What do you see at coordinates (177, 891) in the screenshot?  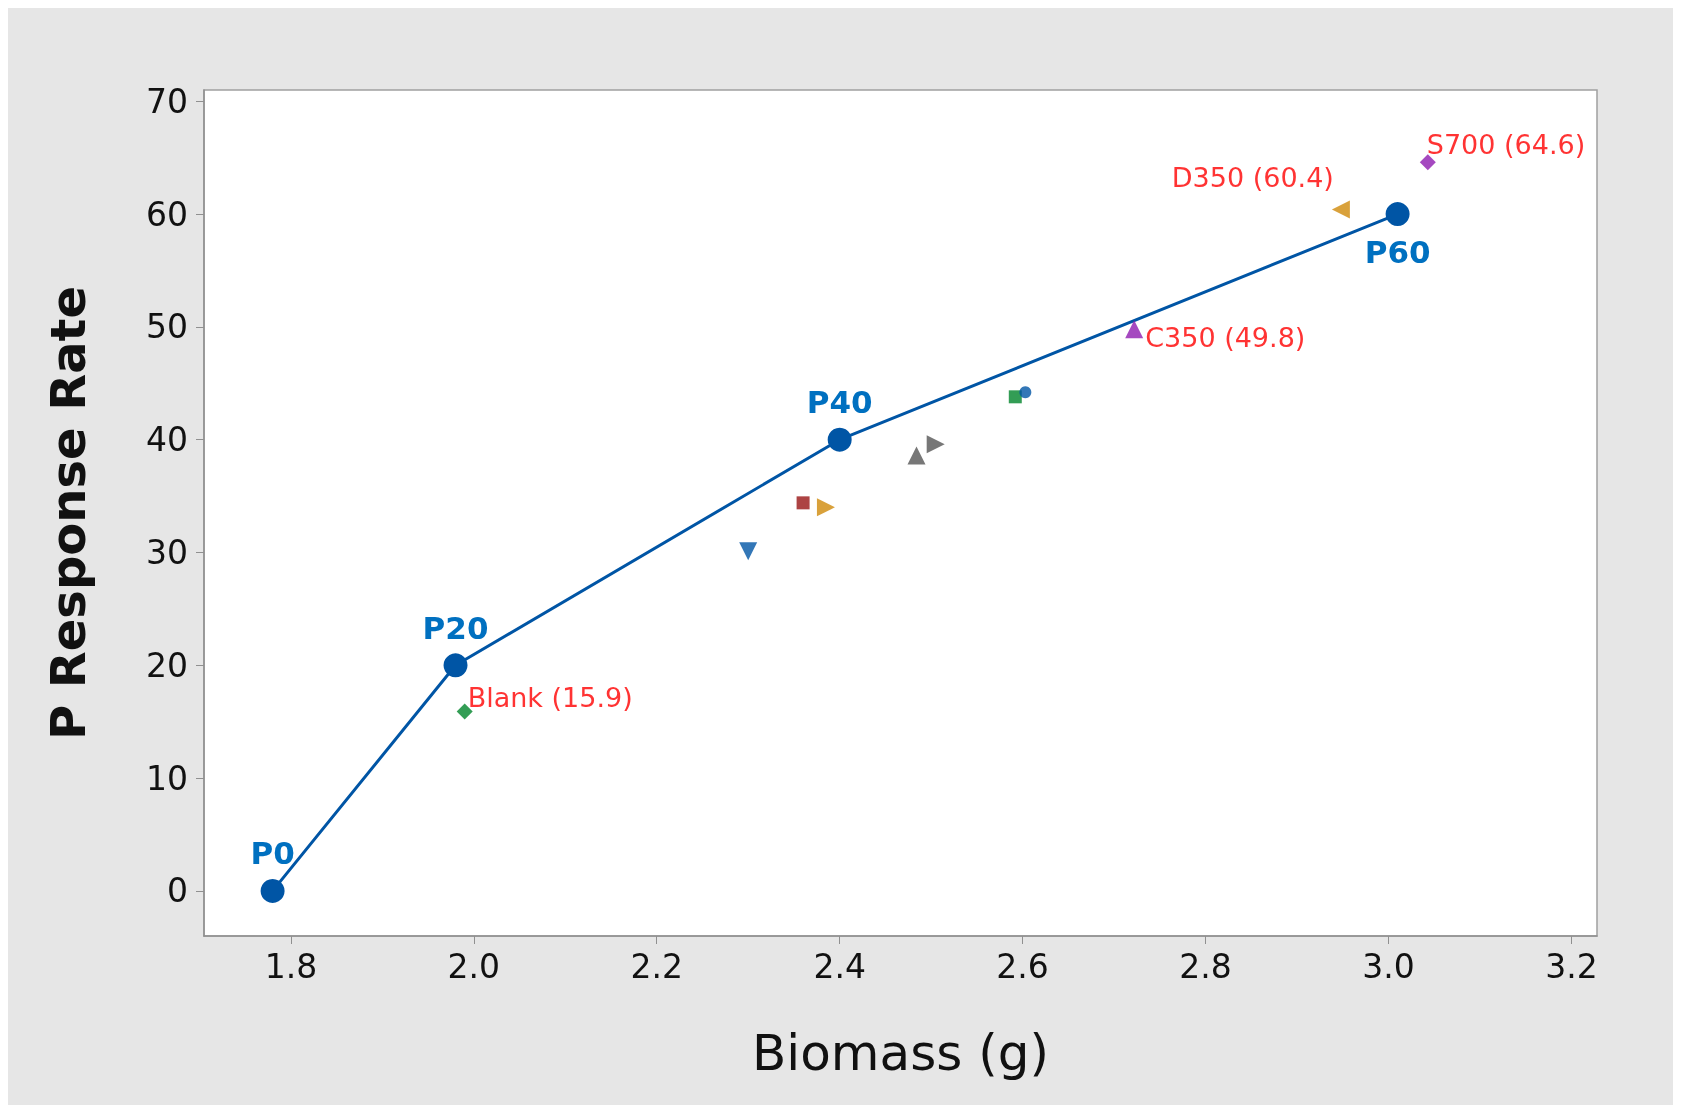 I see `y-tick-label: 0` at bounding box center [177, 891].